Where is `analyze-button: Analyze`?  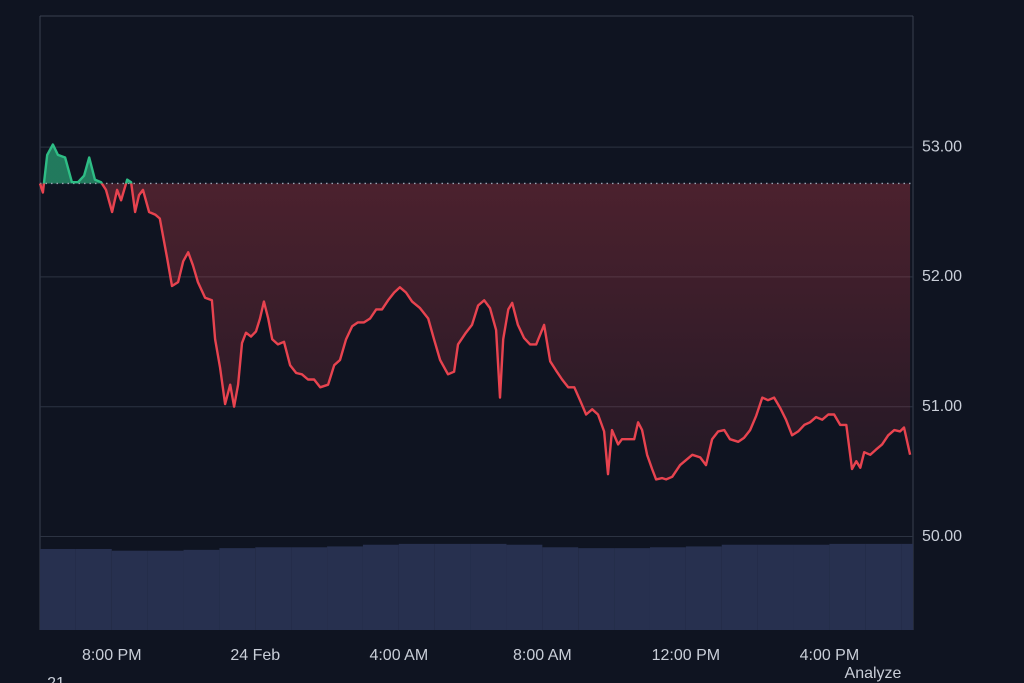 analyze-button: Analyze is located at coordinates (873, 673).